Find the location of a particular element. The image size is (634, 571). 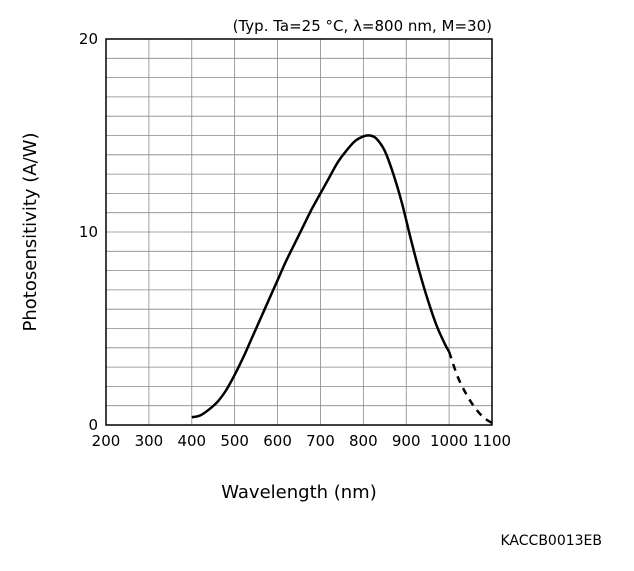

x-tick-label: 700 is located at coordinates (320, 441).